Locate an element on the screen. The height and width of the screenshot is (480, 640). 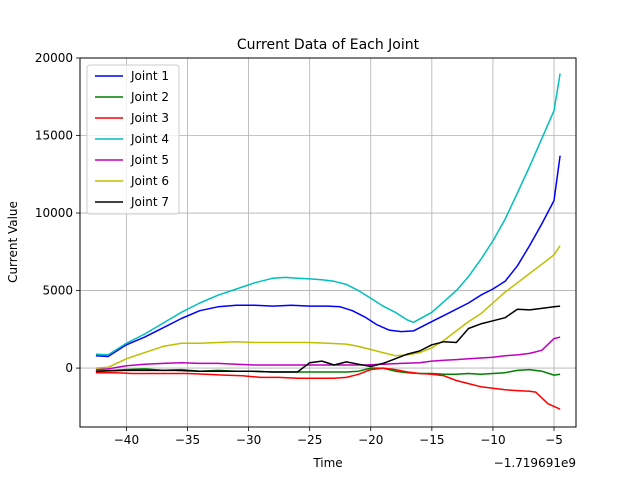
x-tick-label: −30 is located at coordinates (248, 440).